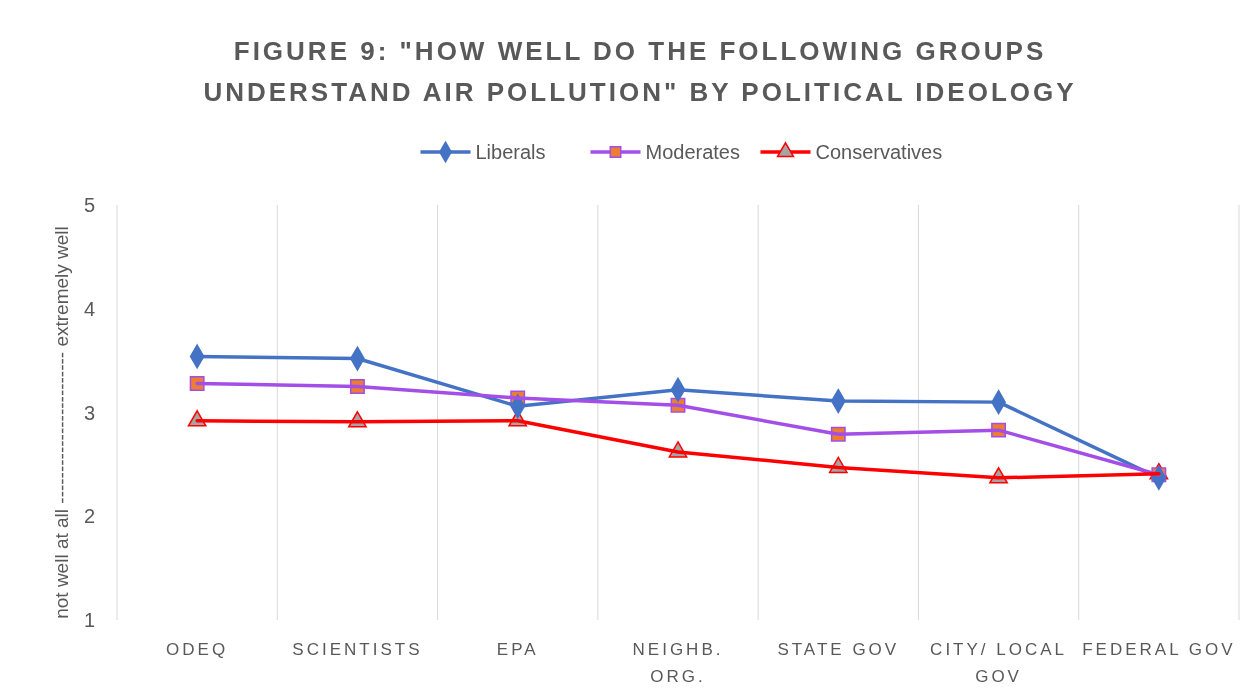 The width and height of the screenshot is (1259, 696). I want to click on x-tick-label: NEIGHB. ORG., so click(678, 663).